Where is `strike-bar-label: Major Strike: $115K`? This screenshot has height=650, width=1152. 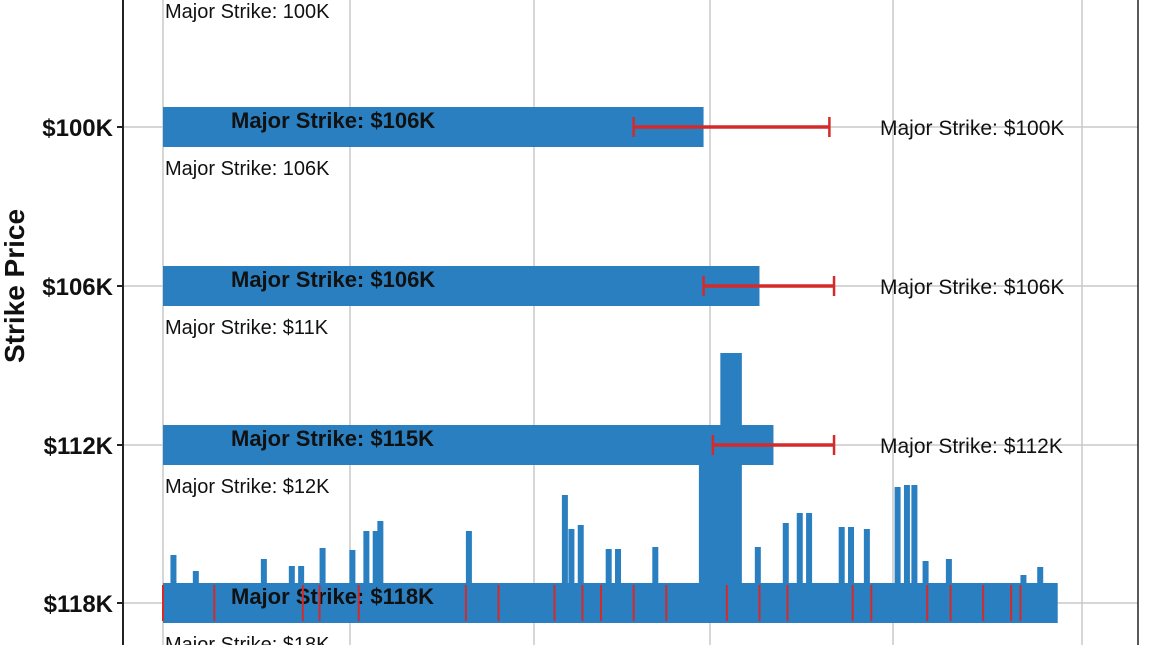 strike-bar-label: Major Strike: $115K is located at coordinates (332, 438).